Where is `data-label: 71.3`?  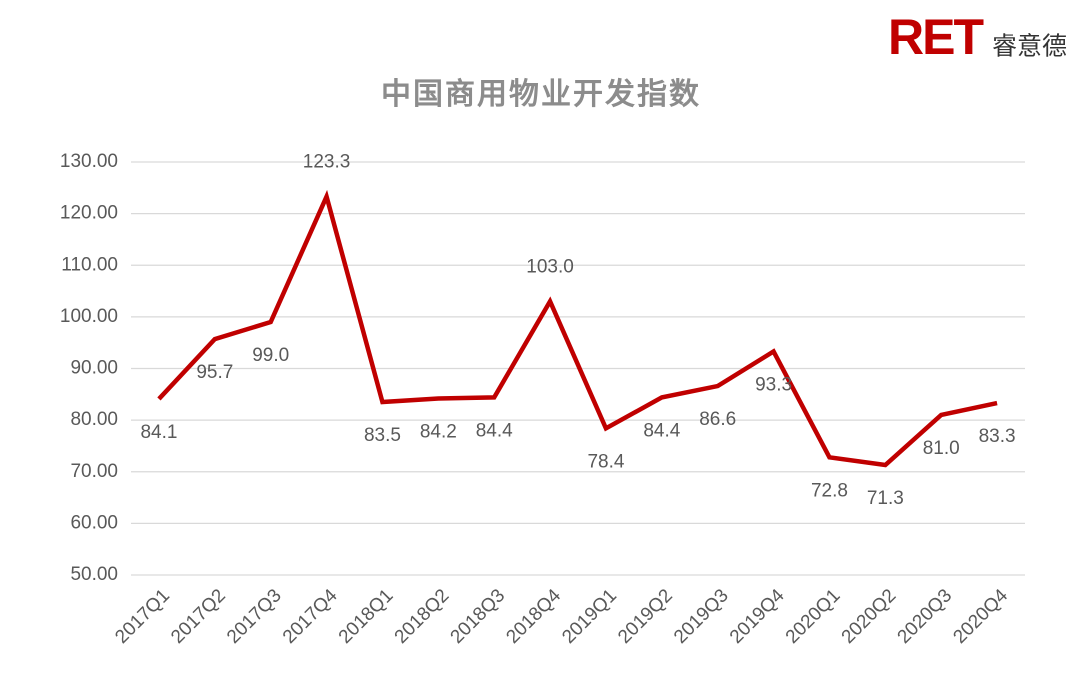 data-label: 71.3 is located at coordinates (885, 498).